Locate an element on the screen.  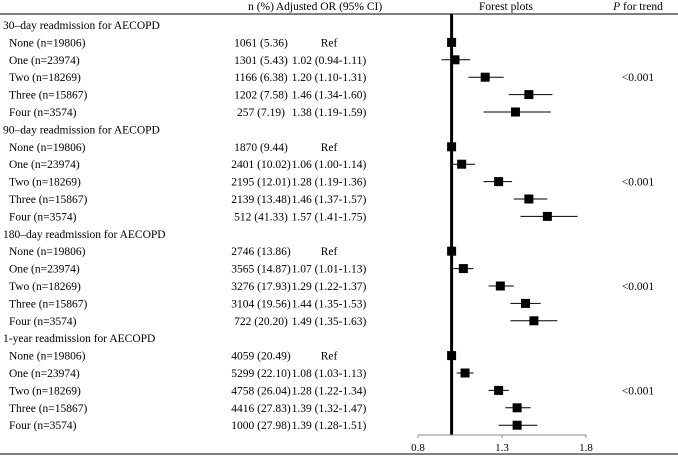
row-or-ci: 1.39 (1.28-1.51) is located at coordinates (329, 426).